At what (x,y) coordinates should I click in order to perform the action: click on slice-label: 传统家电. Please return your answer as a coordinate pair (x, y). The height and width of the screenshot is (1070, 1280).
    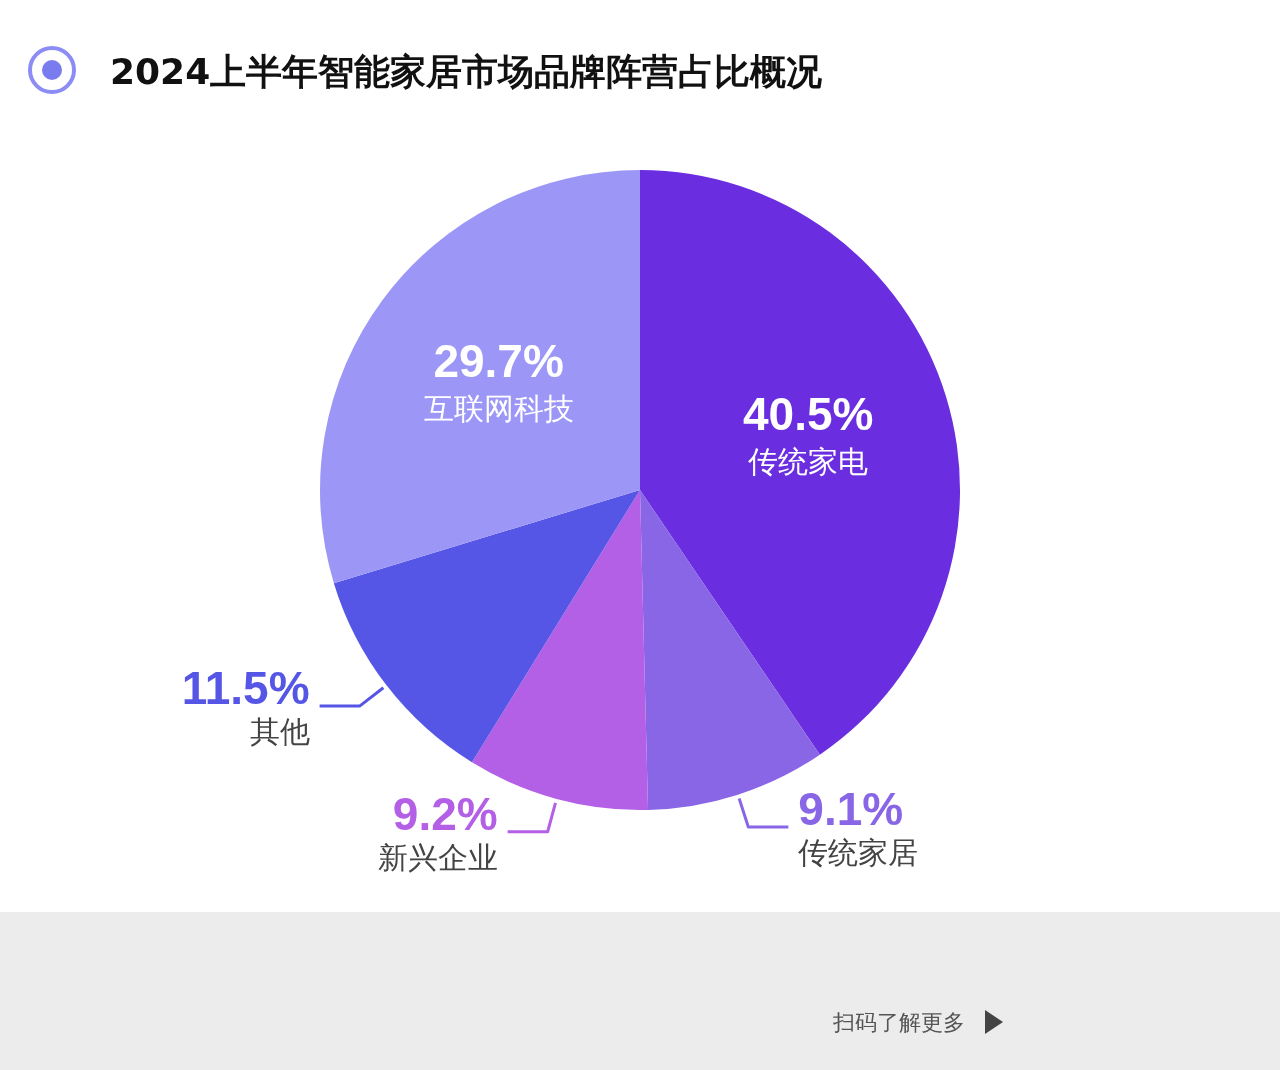
    Looking at the image, I should click on (808, 462).